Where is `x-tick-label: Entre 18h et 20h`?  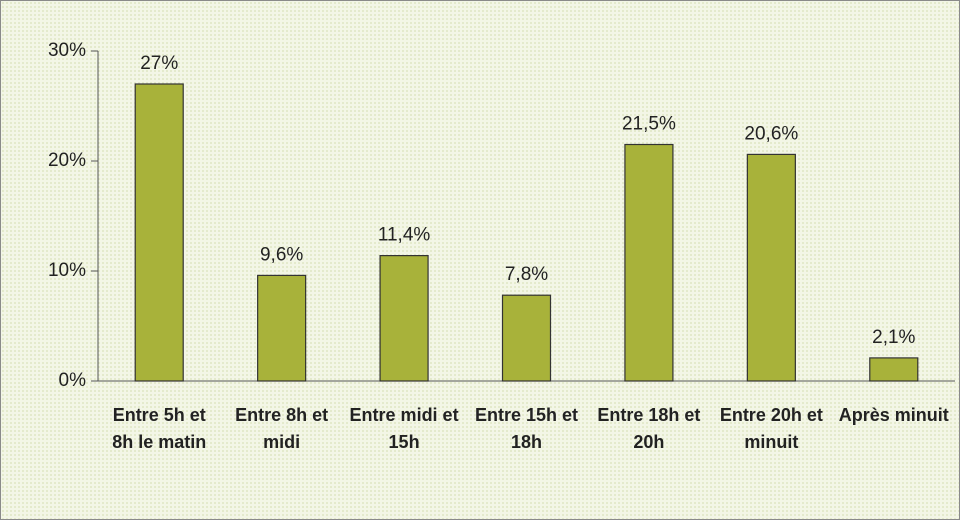 x-tick-label: Entre 18h et 20h is located at coordinates (649, 428).